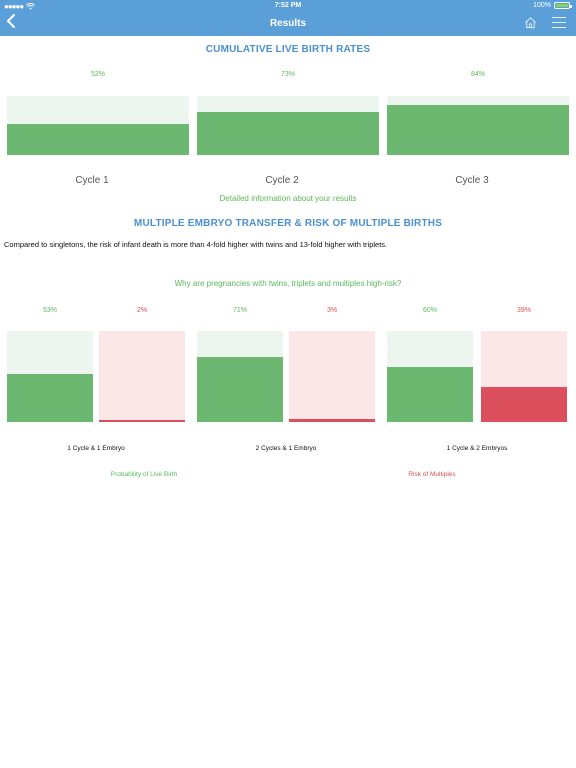 The height and width of the screenshot is (768, 576). Describe the element at coordinates (288, 23) in the screenshot. I see `page-title: Results` at that location.